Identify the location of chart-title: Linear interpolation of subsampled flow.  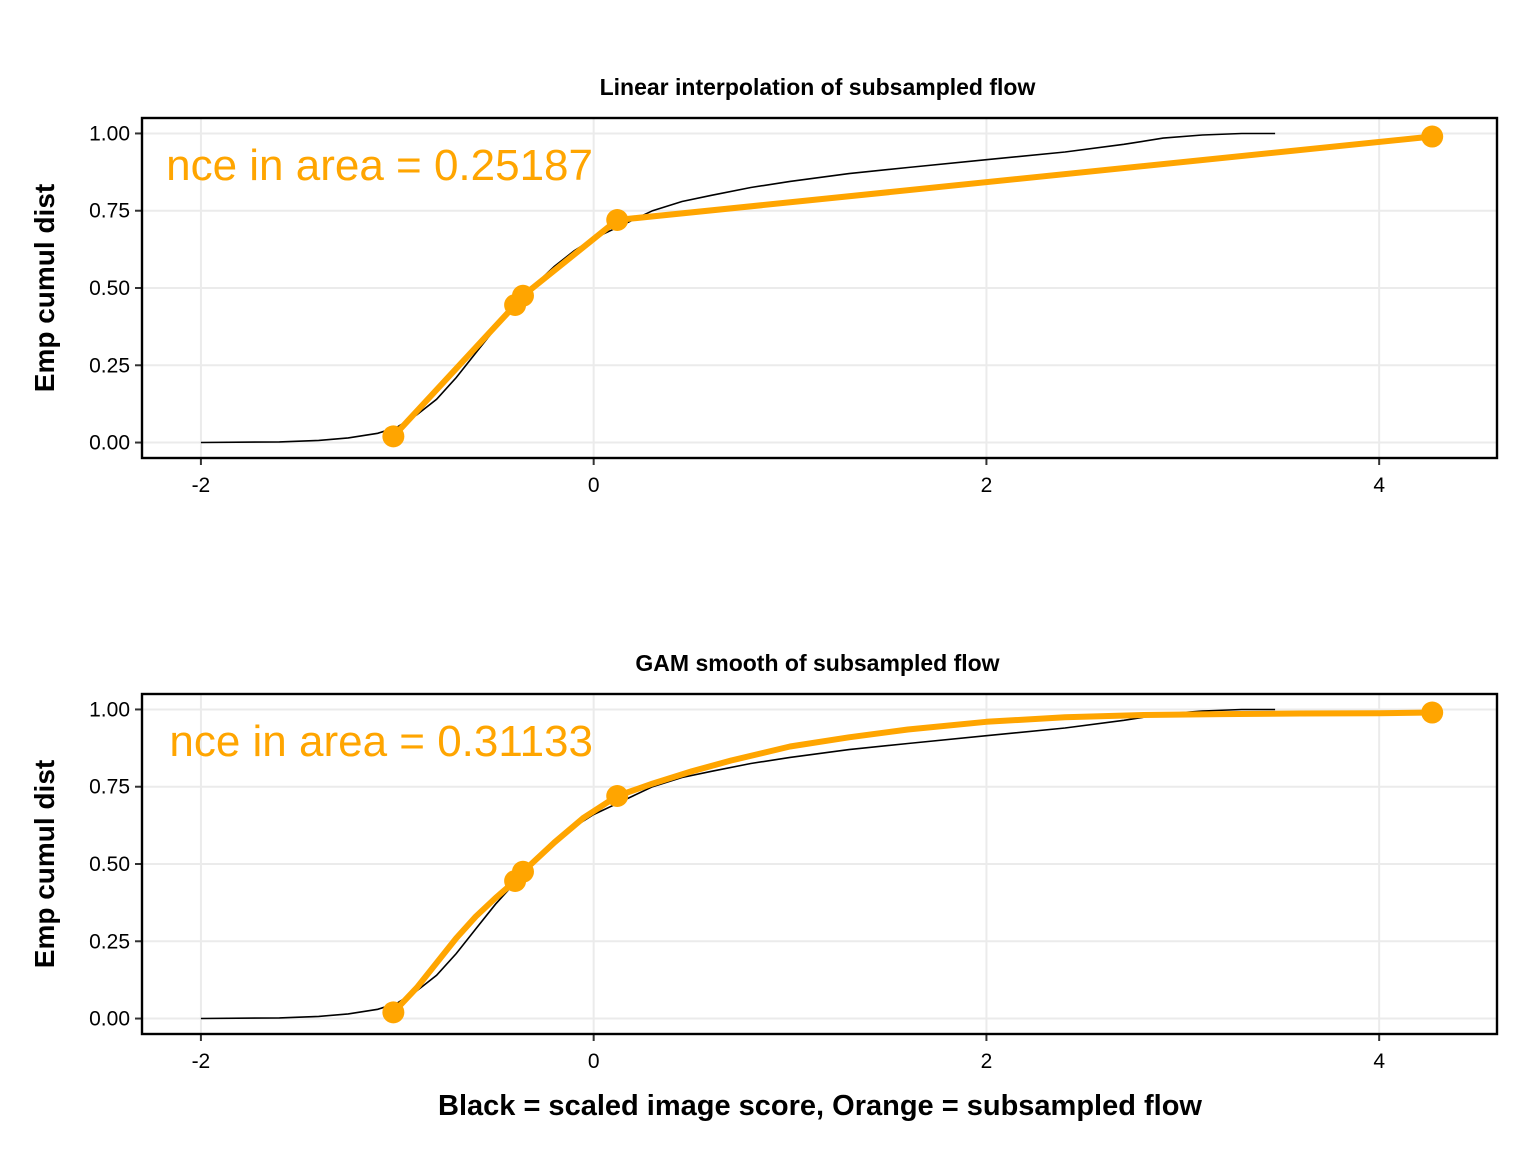
(818, 87).